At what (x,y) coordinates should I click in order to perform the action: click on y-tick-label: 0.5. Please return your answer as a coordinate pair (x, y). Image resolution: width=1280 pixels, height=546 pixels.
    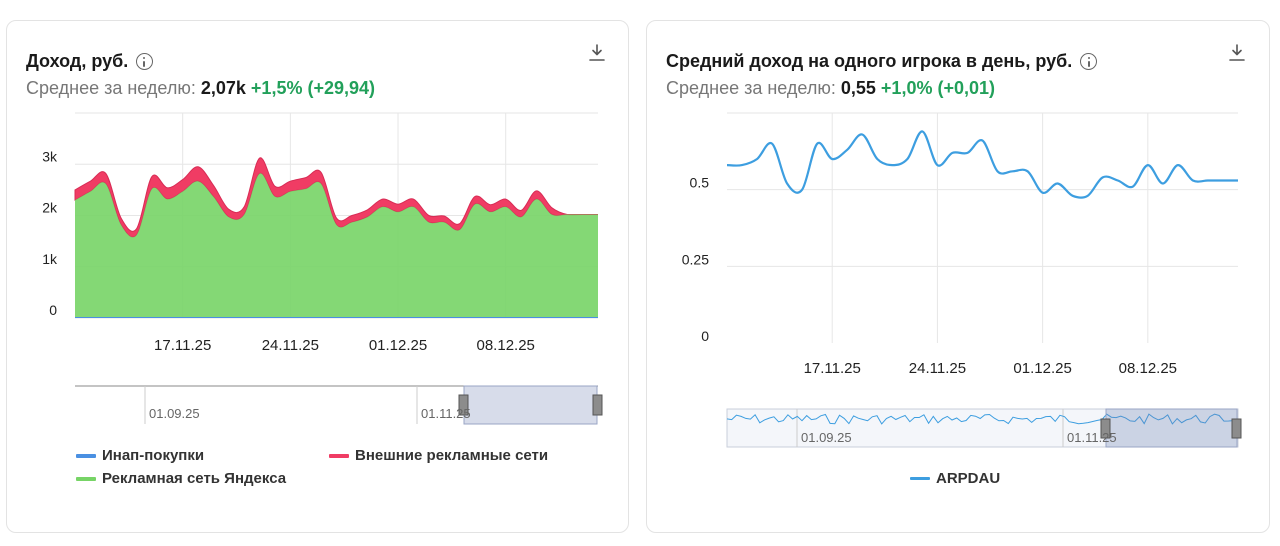
    Looking at the image, I should click on (700, 183).